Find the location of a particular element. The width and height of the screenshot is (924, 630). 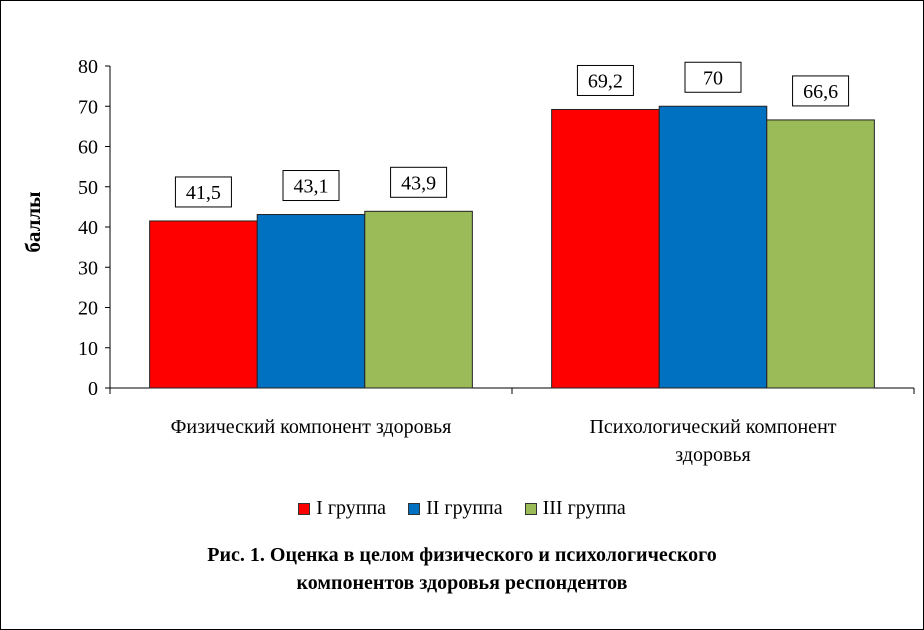

legend: I группа II группа III группа is located at coordinates (462, 508).